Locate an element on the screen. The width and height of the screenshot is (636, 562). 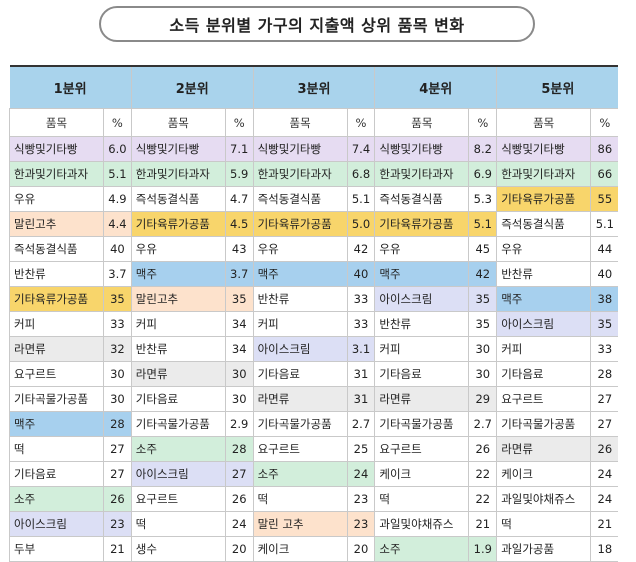
item-cell: 두부 is located at coordinates (56, 549).